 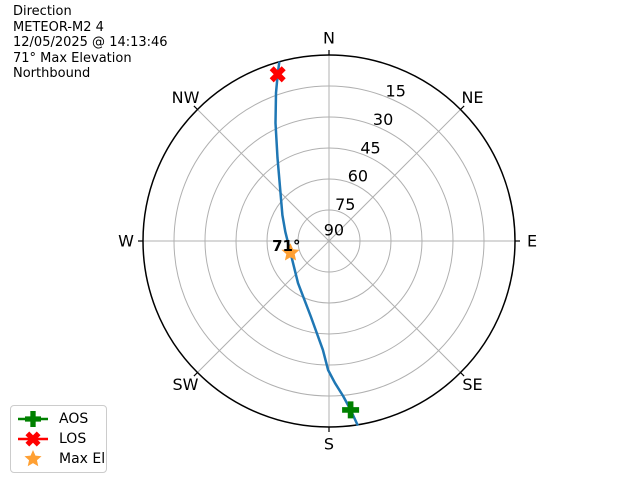 I want to click on legend: AOS LOS Max El, so click(x=58, y=439).